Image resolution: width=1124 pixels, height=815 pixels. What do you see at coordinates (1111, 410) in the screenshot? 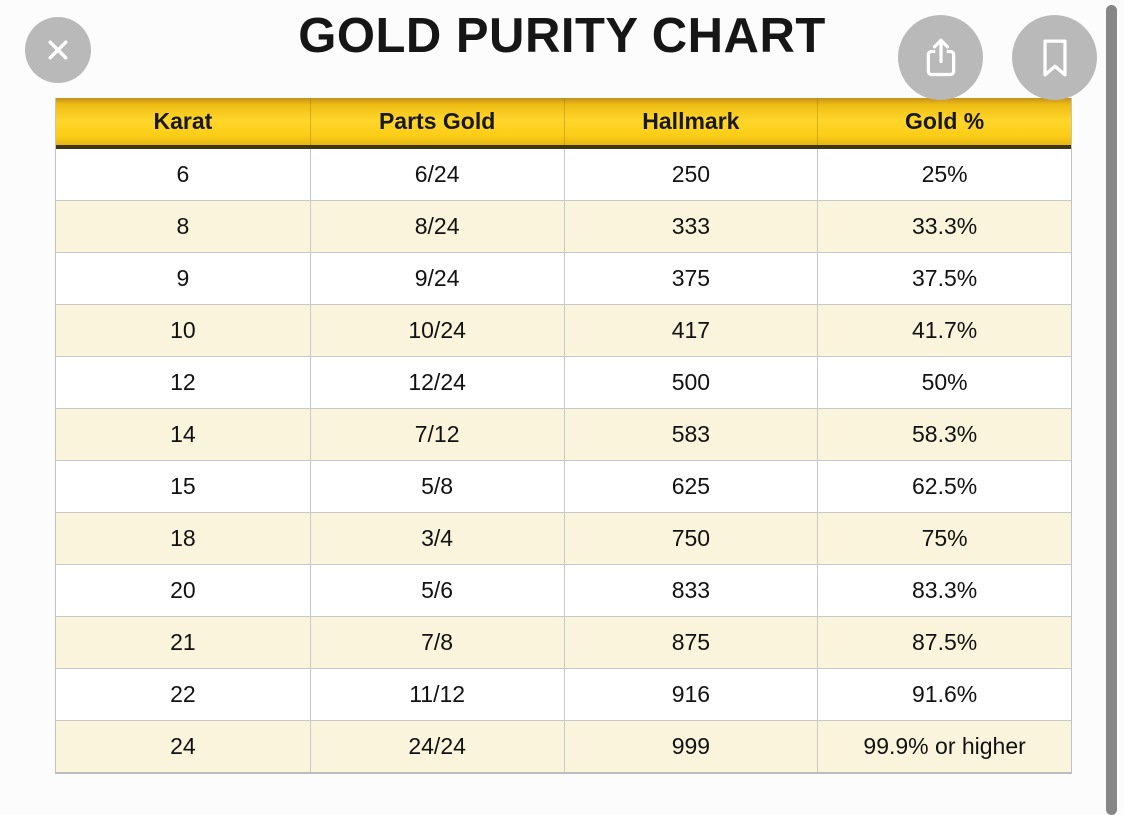
I see `vertical-scrollbar` at bounding box center [1111, 410].